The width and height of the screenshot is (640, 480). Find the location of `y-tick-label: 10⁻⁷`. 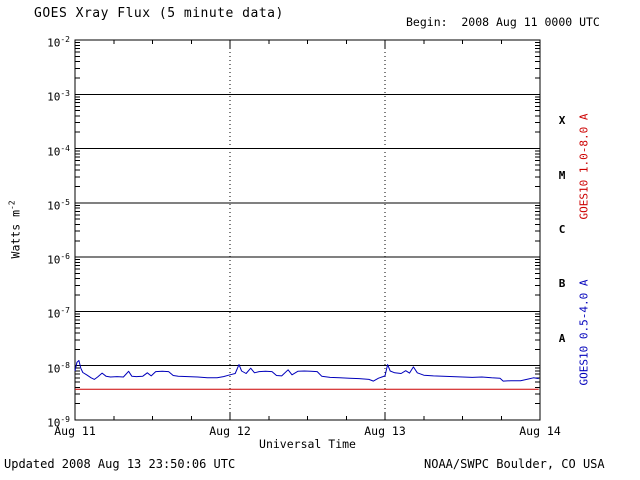

y-tick-label: 10⁻⁷ is located at coordinates (58, 313).